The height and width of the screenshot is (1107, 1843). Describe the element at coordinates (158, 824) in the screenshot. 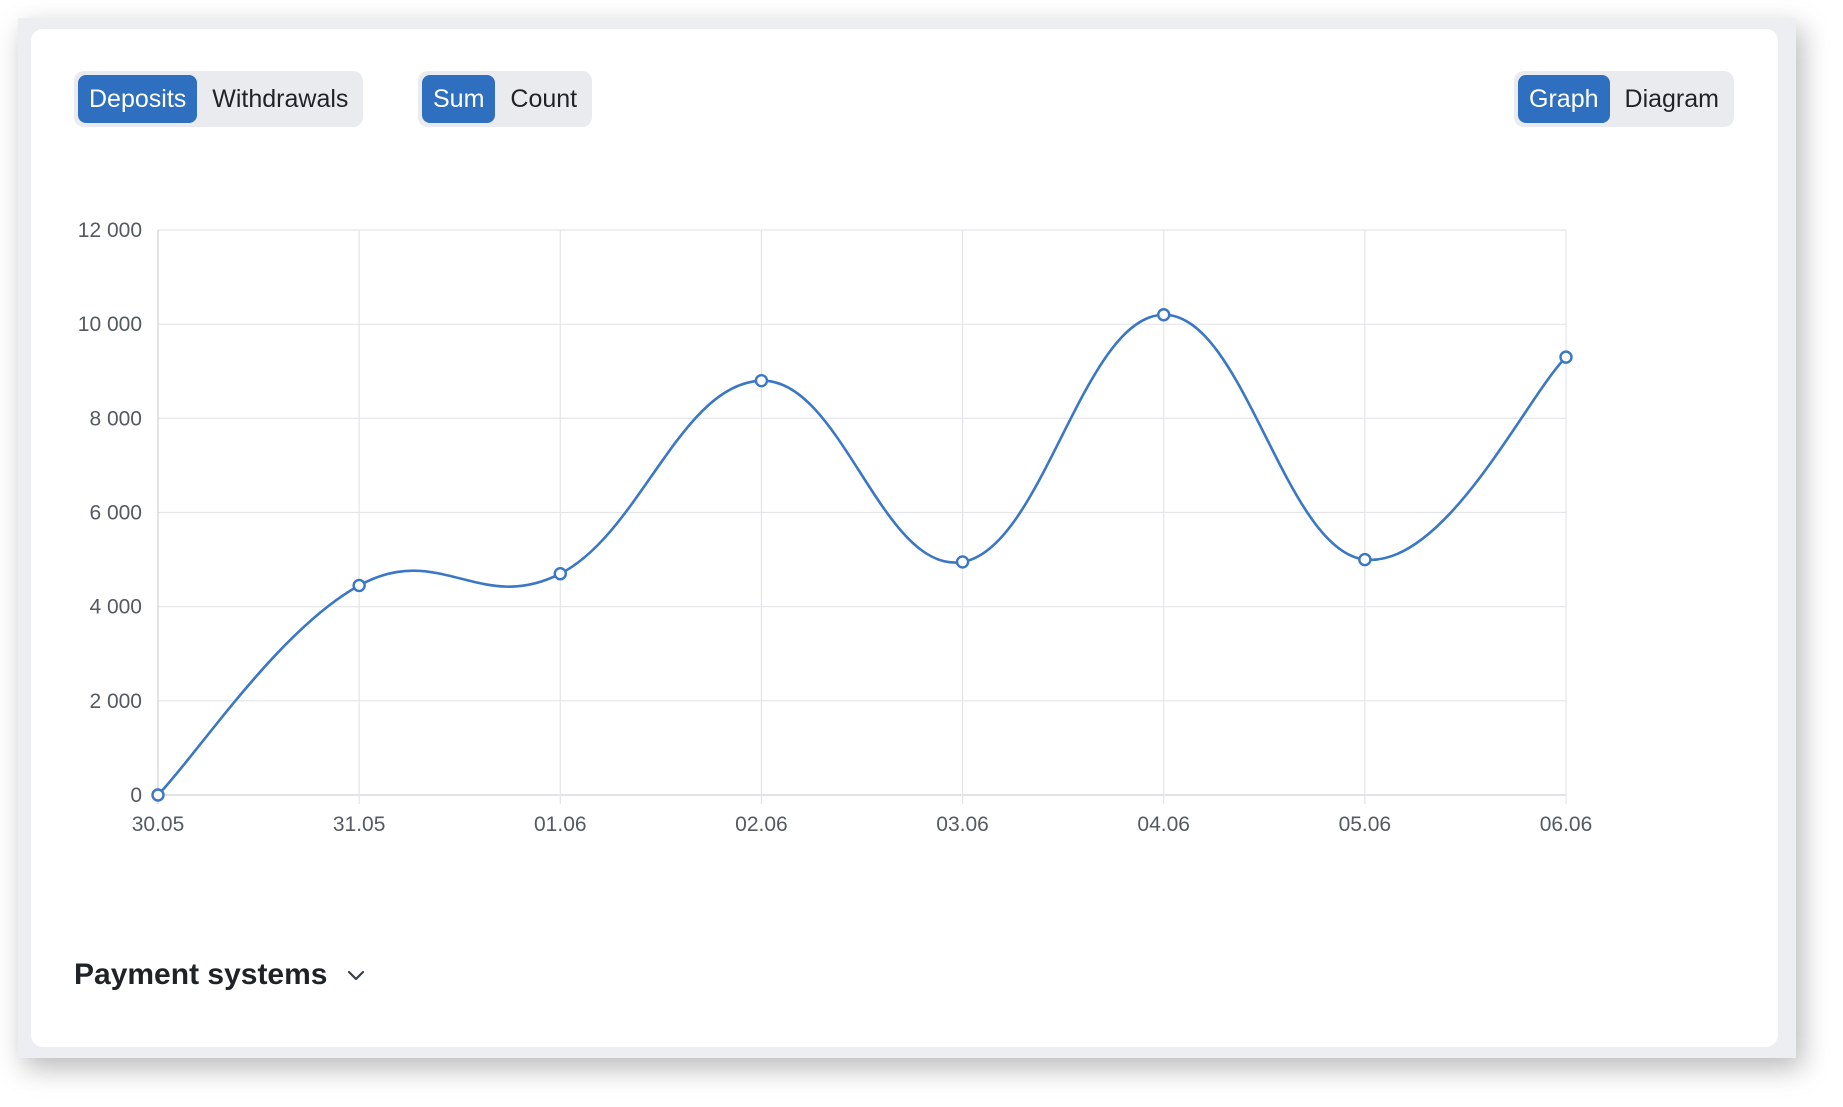

I see `x-tick-label: 30.05` at that location.